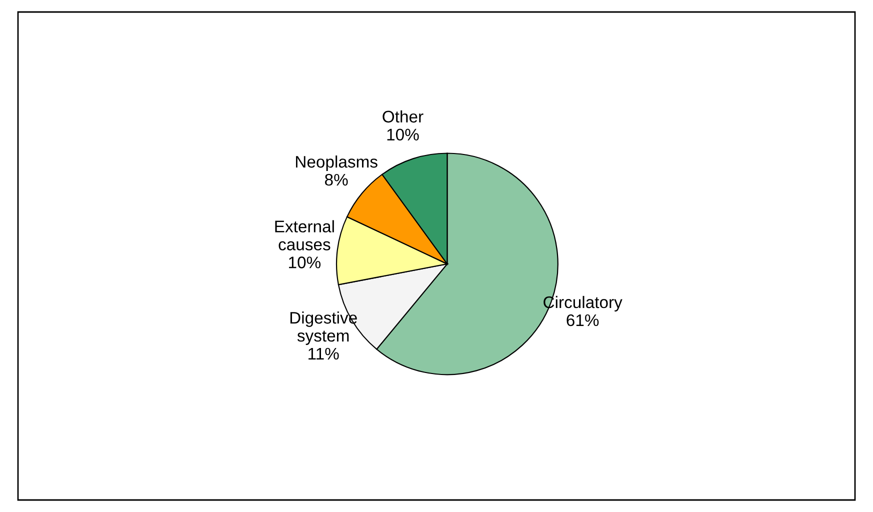 This screenshot has height=512, width=873. What do you see at coordinates (323, 354) in the screenshot?
I see `data-label: 11%` at bounding box center [323, 354].